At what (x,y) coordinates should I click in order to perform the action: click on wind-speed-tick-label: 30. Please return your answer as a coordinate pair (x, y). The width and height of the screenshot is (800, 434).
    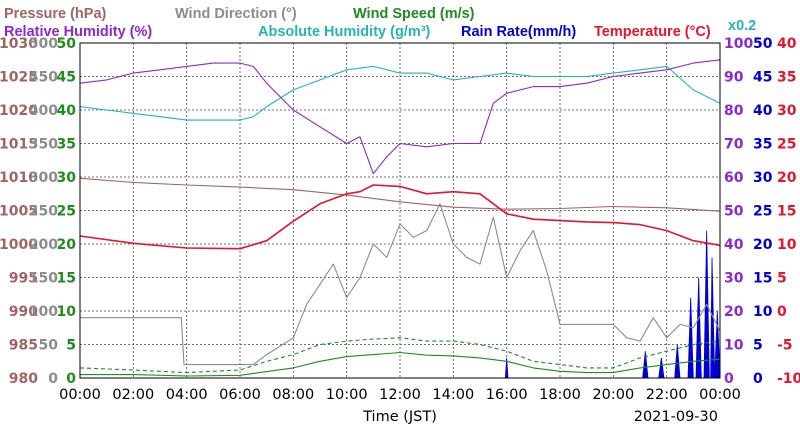
    Looking at the image, I should click on (67, 178).